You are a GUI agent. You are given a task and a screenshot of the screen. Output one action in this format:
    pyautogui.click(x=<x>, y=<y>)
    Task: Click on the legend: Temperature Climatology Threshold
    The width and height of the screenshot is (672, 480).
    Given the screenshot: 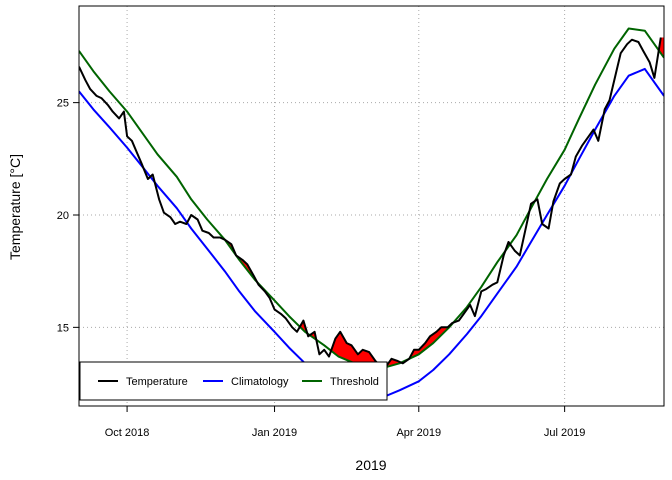 What is the action you would take?
    pyautogui.click(x=233, y=381)
    